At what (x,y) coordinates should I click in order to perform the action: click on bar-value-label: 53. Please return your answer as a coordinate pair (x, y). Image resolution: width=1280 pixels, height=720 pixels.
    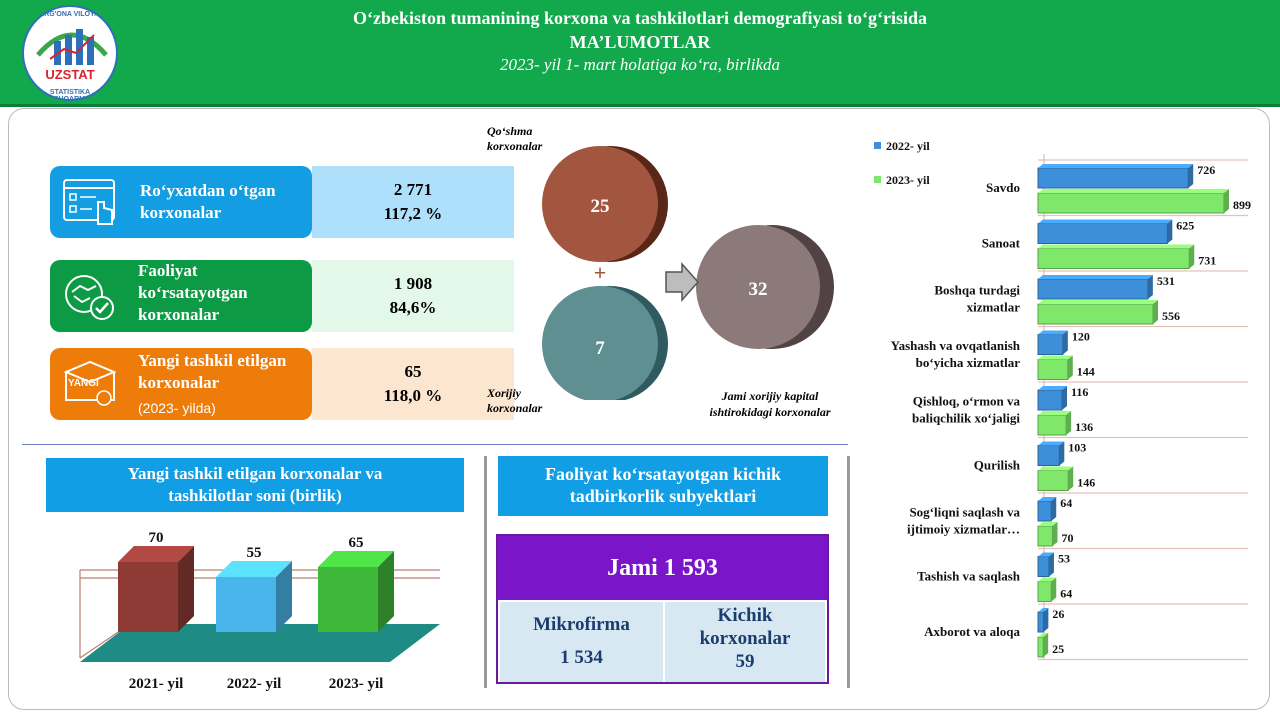
    Looking at the image, I should click on (1064, 559).